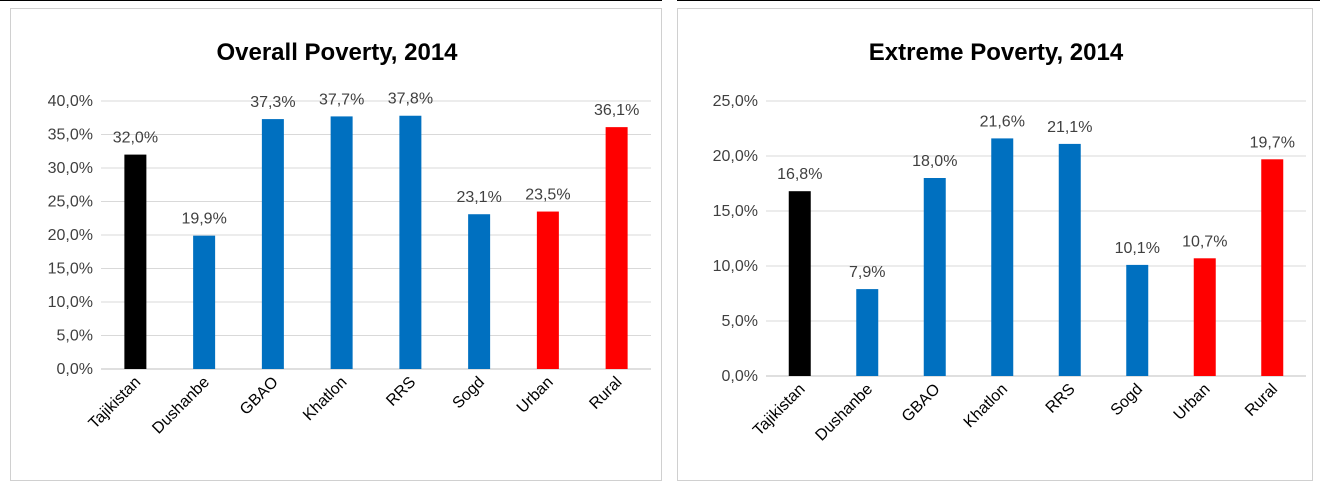  Describe the element at coordinates (1002, 121) in the screenshot. I see `data-label: 21,6%` at that location.